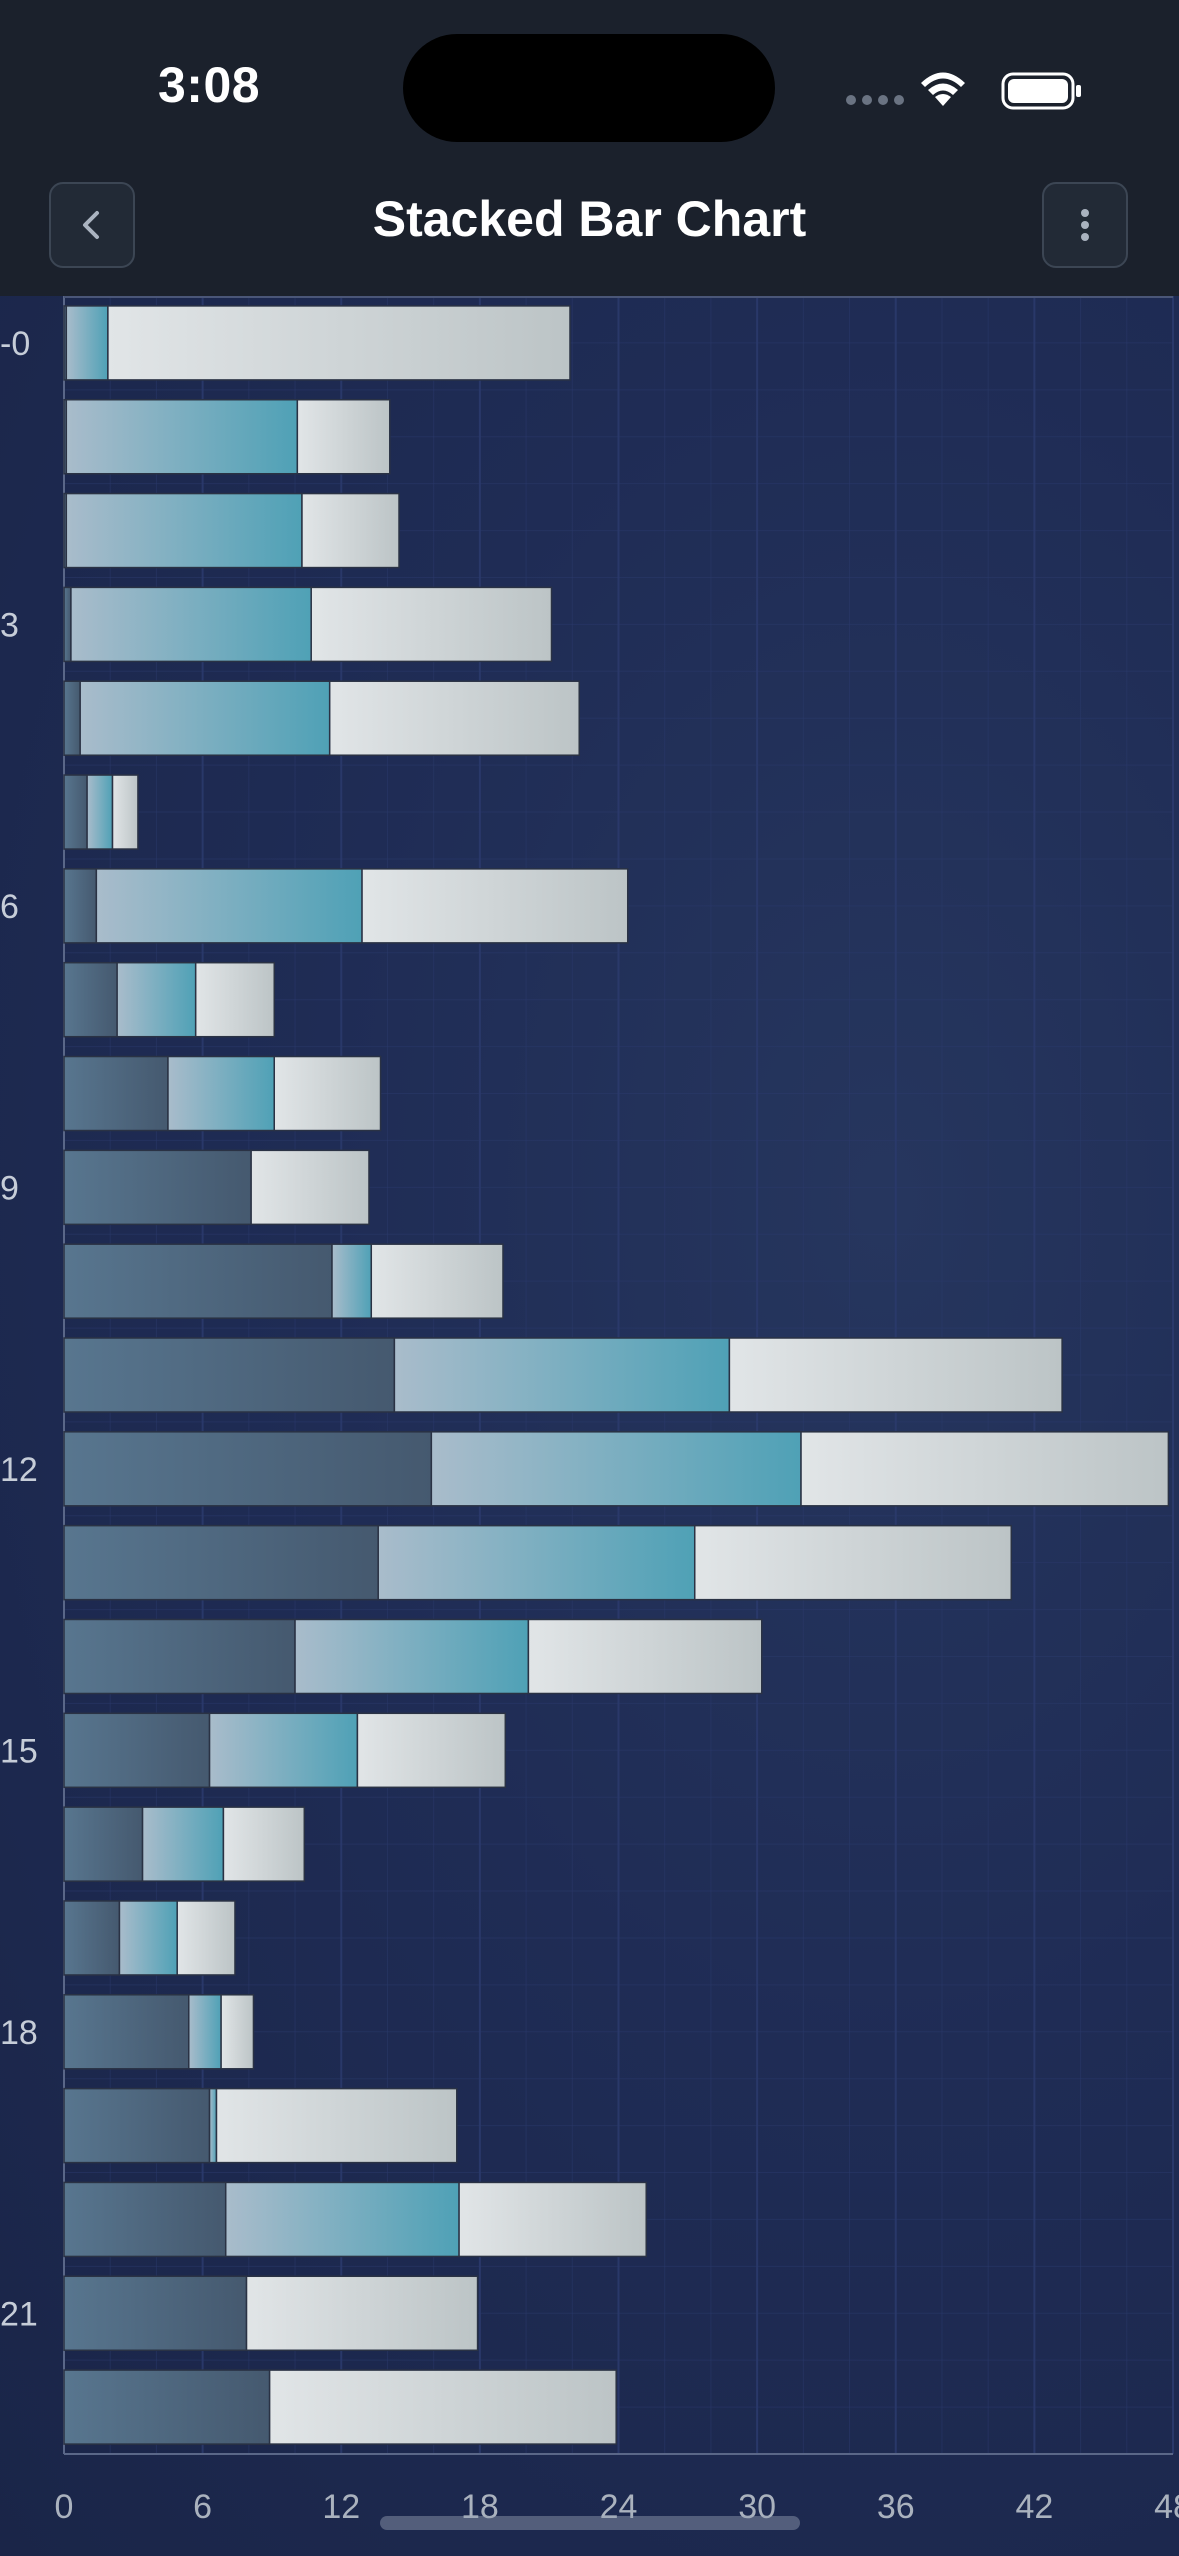 The image size is (1179, 2556). Describe the element at coordinates (9, 625) in the screenshot. I see `y-tick-label: 3` at that location.